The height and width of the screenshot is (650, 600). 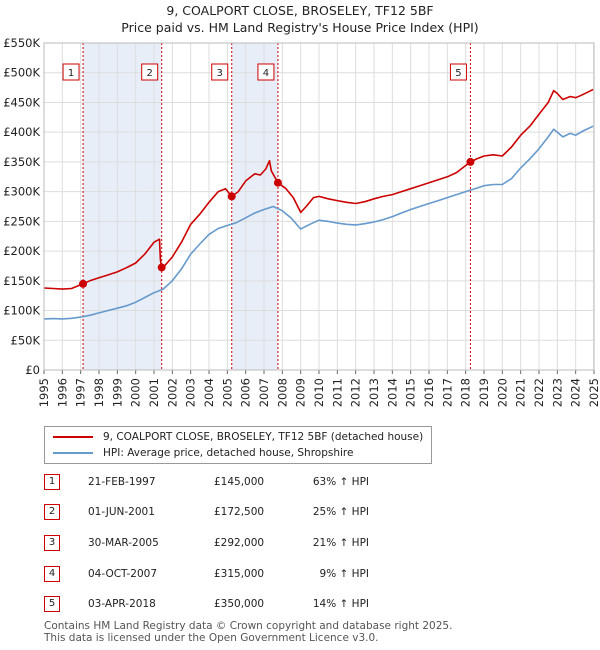 What do you see at coordinates (21, 162) in the screenshot?
I see `y-tick-label: £350K` at bounding box center [21, 162].